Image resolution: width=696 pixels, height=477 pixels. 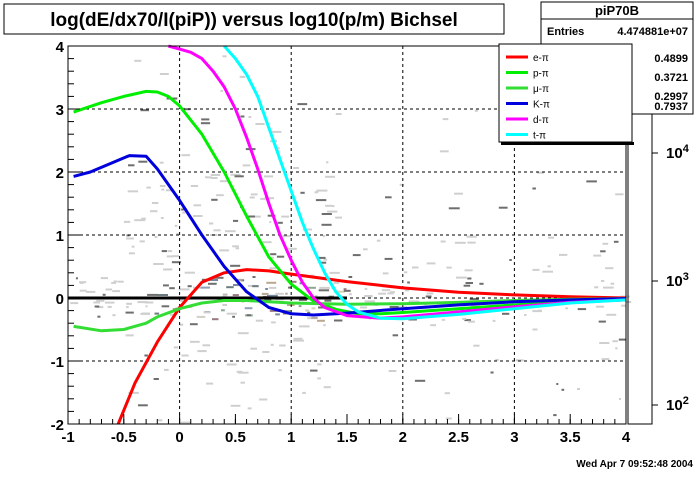 What do you see at coordinates (403, 437) in the screenshot?
I see `x-tick-label: 2` at bounding box center [403, 437].